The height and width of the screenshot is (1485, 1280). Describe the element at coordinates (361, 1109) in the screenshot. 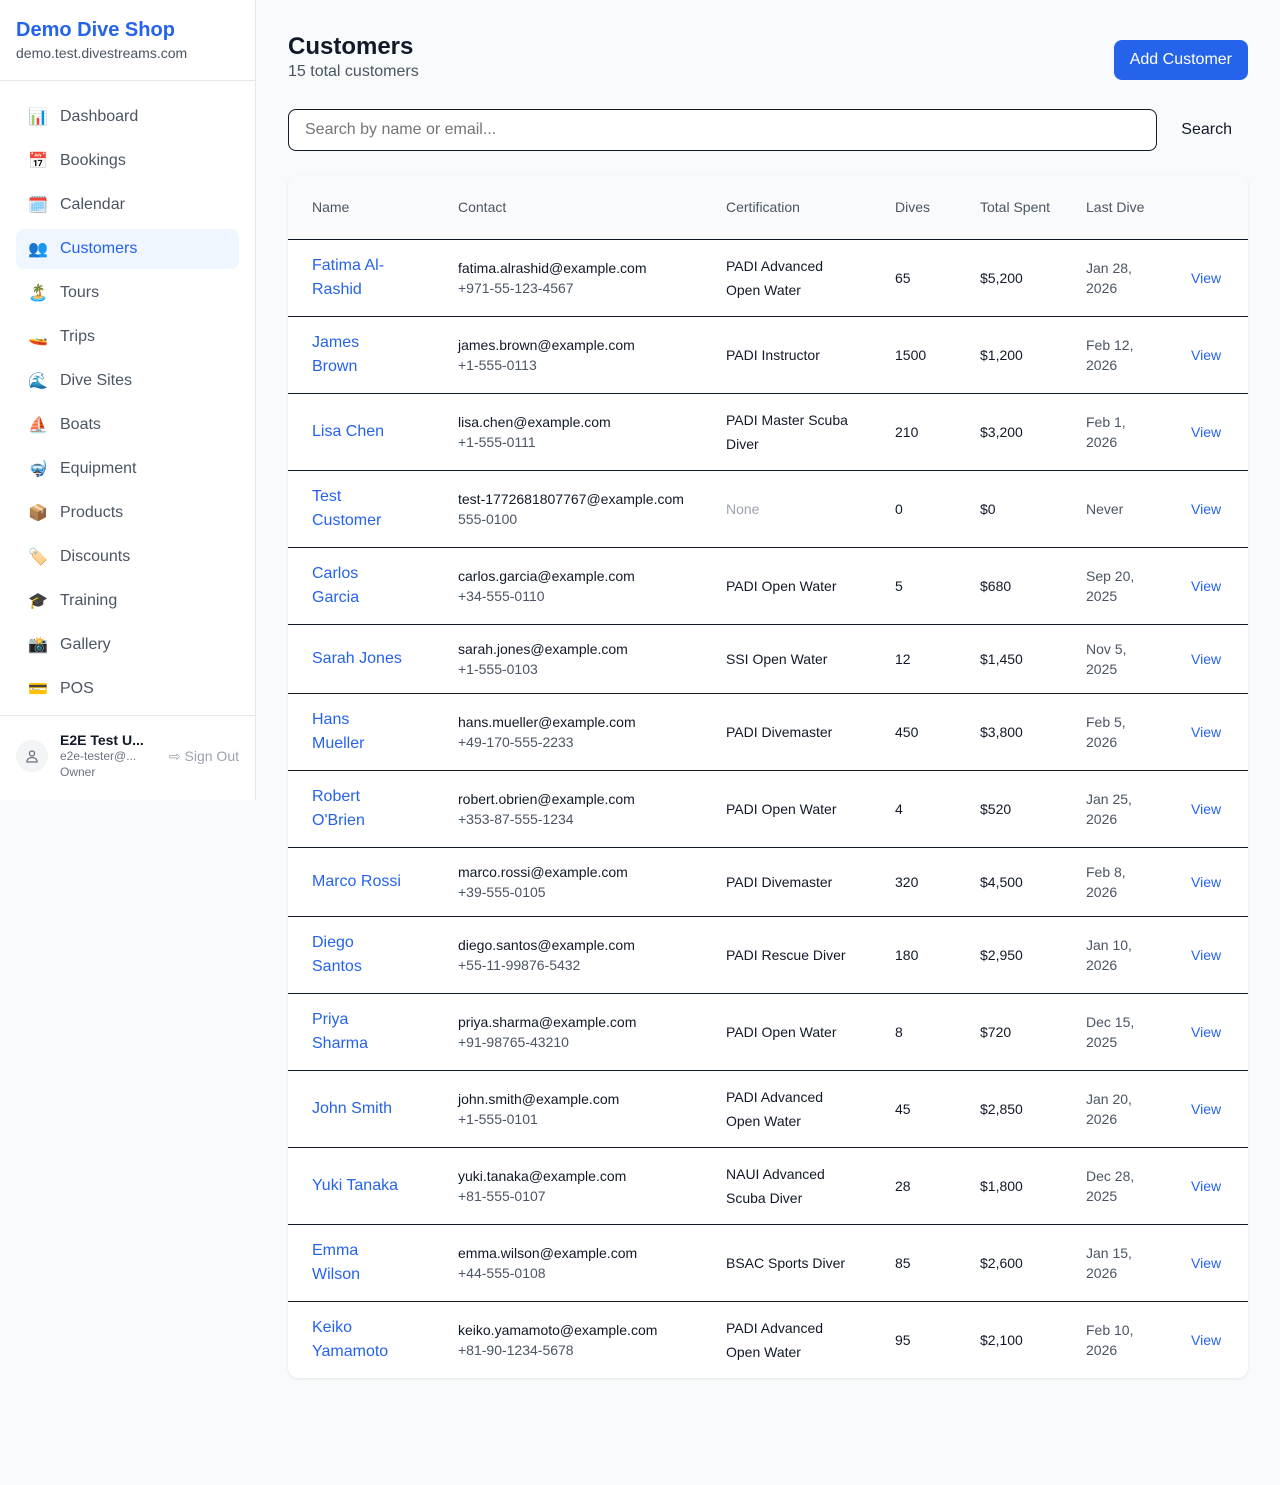

I see `customer-name-link: John Smith` at that location.